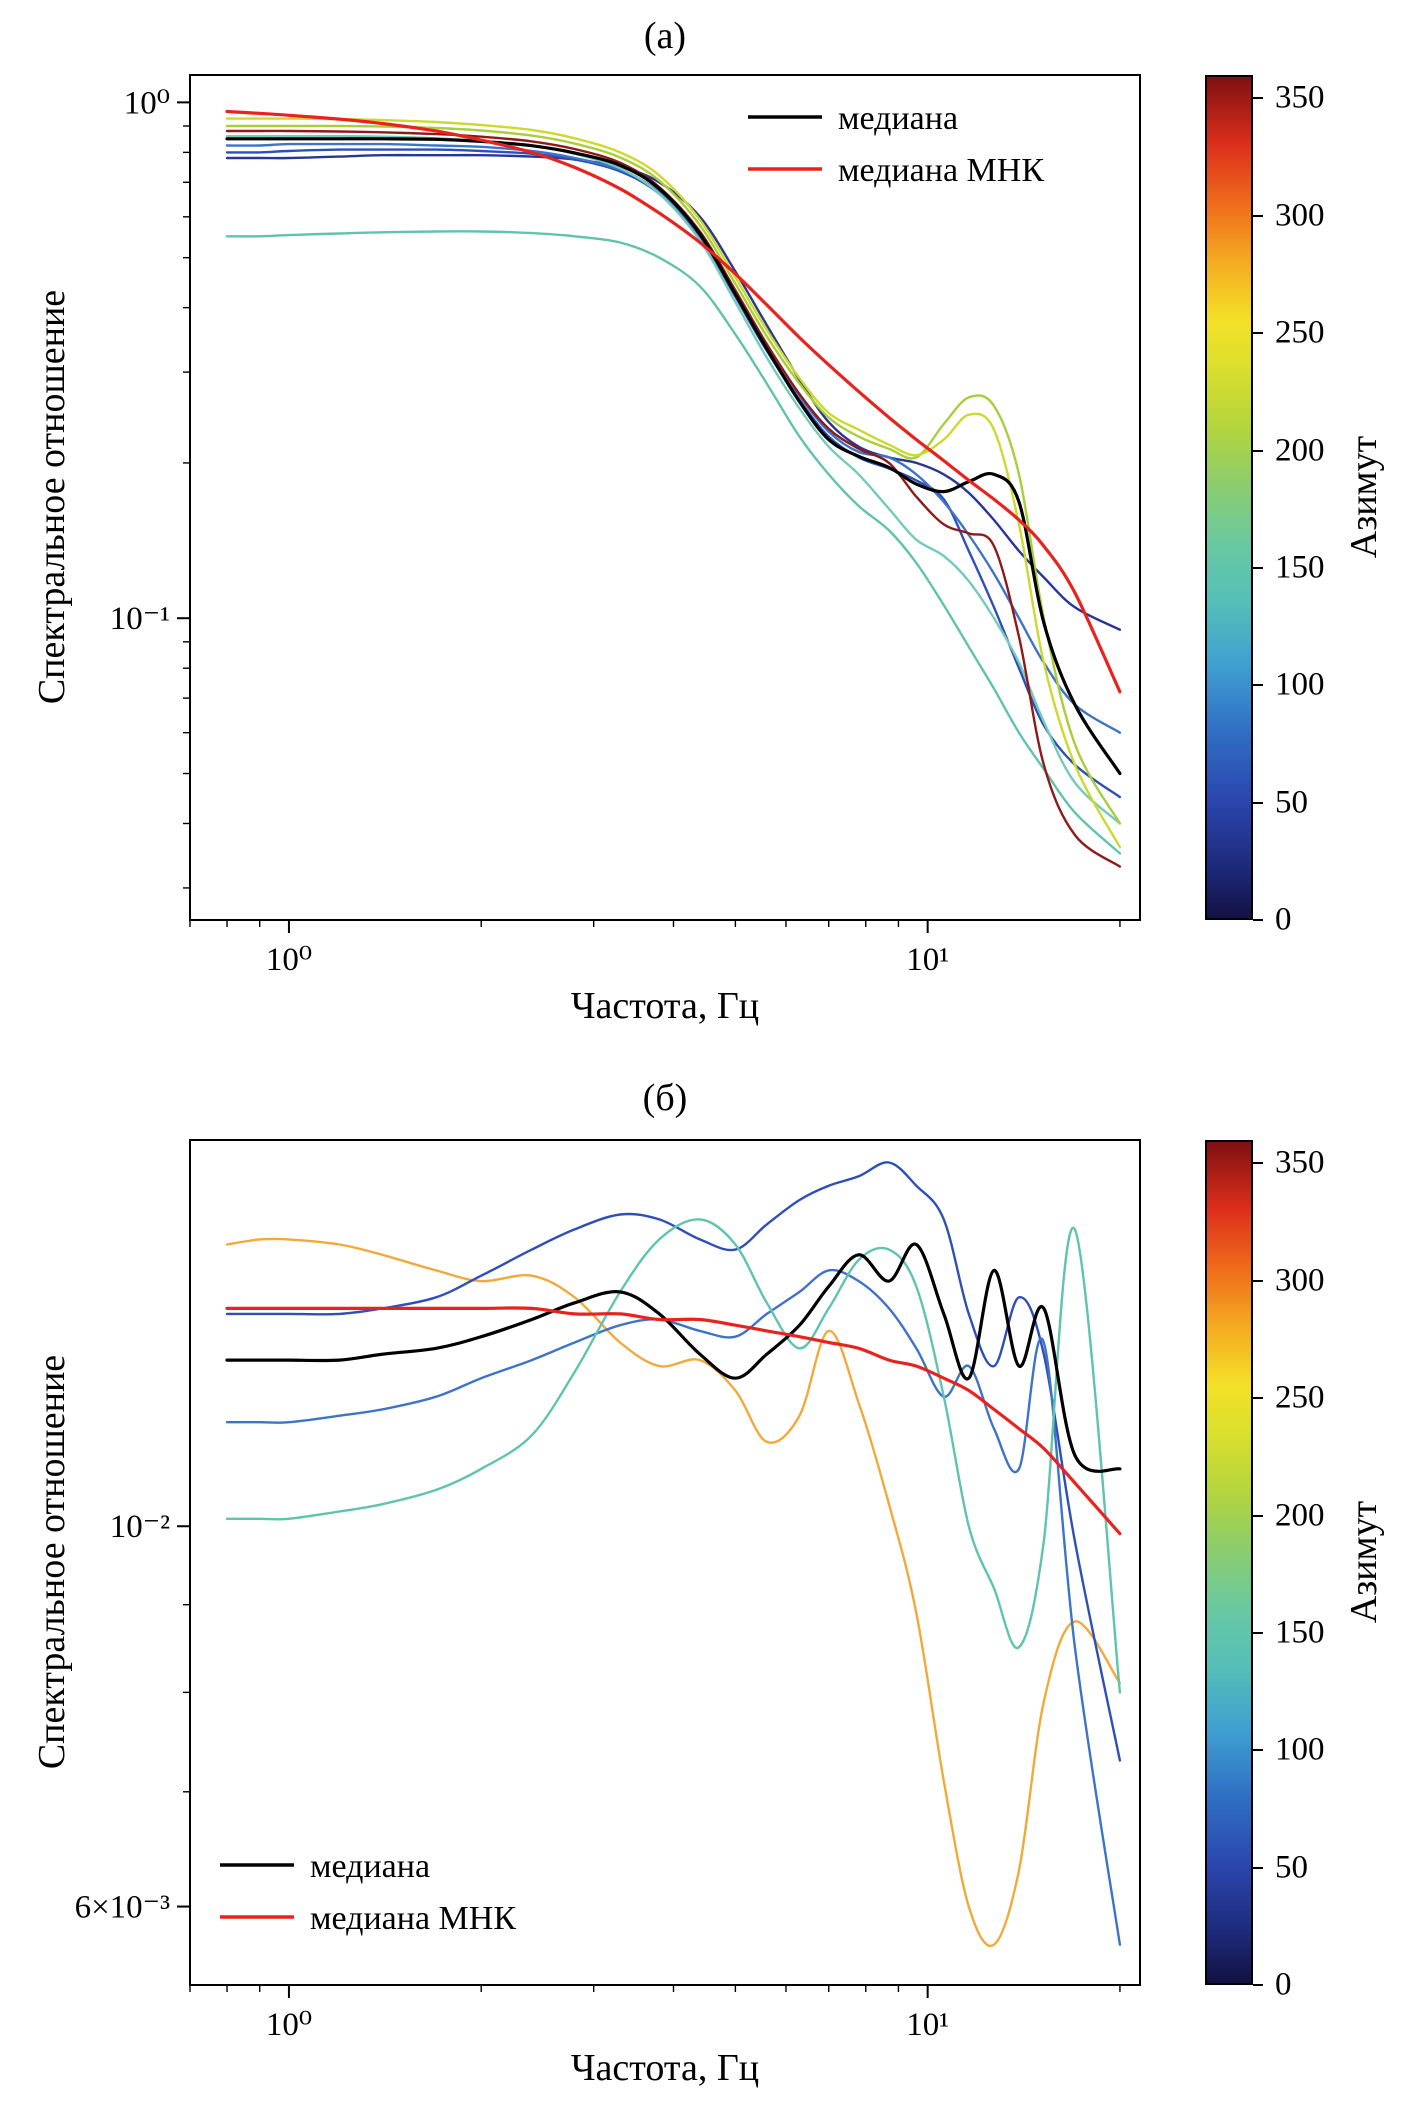  I want to click on y-tick-label: 10⁻², so click(140, 1527).